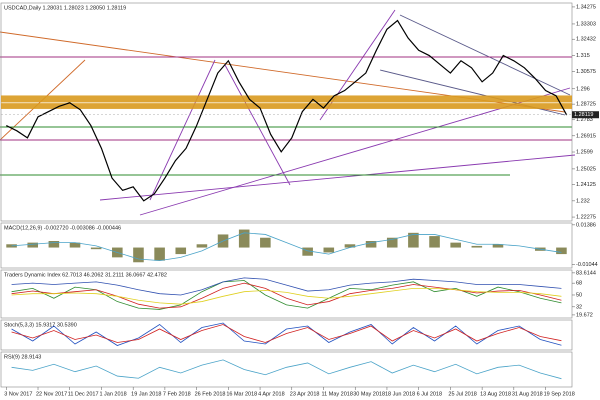  What do you see at coordinates (583, 201) in the screenshot?
I see `y-tick-label: 1.232` at bounding box center [583, 201].